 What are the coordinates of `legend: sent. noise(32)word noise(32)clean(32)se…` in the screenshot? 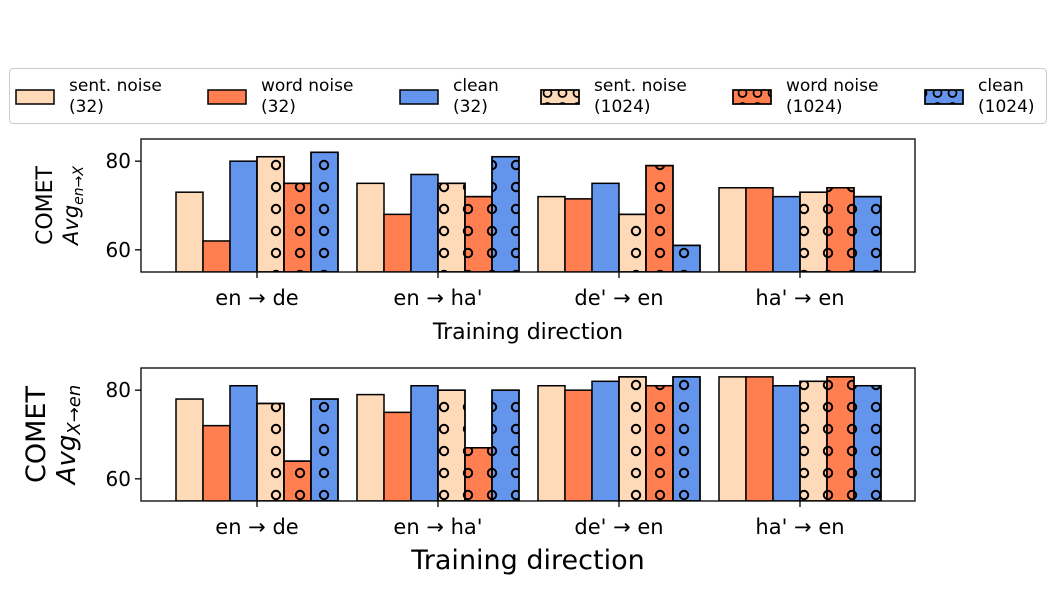 It's located at (528, 96).